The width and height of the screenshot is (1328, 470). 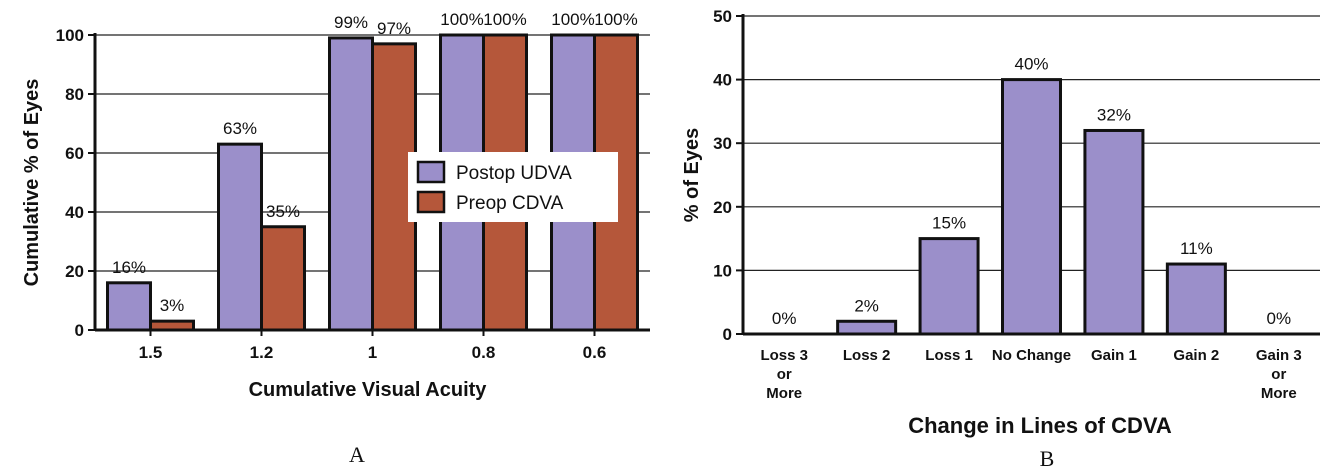 What do you see at coordinates (1114, 355) in the screenshot?
I see `x-tick-label: Gain 1` at bounding box center [1114, 355].